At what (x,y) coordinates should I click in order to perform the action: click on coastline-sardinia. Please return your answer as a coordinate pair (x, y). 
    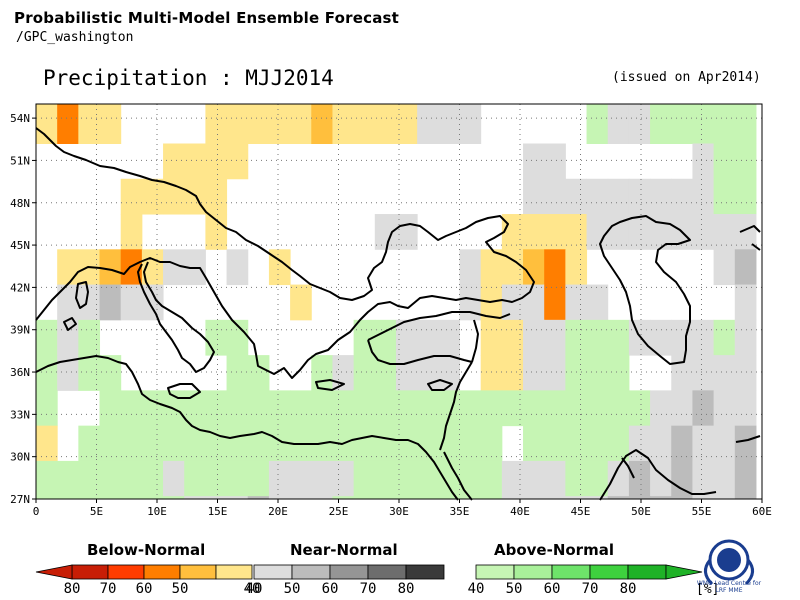
    Looking at the image, I should click on (82, 295).